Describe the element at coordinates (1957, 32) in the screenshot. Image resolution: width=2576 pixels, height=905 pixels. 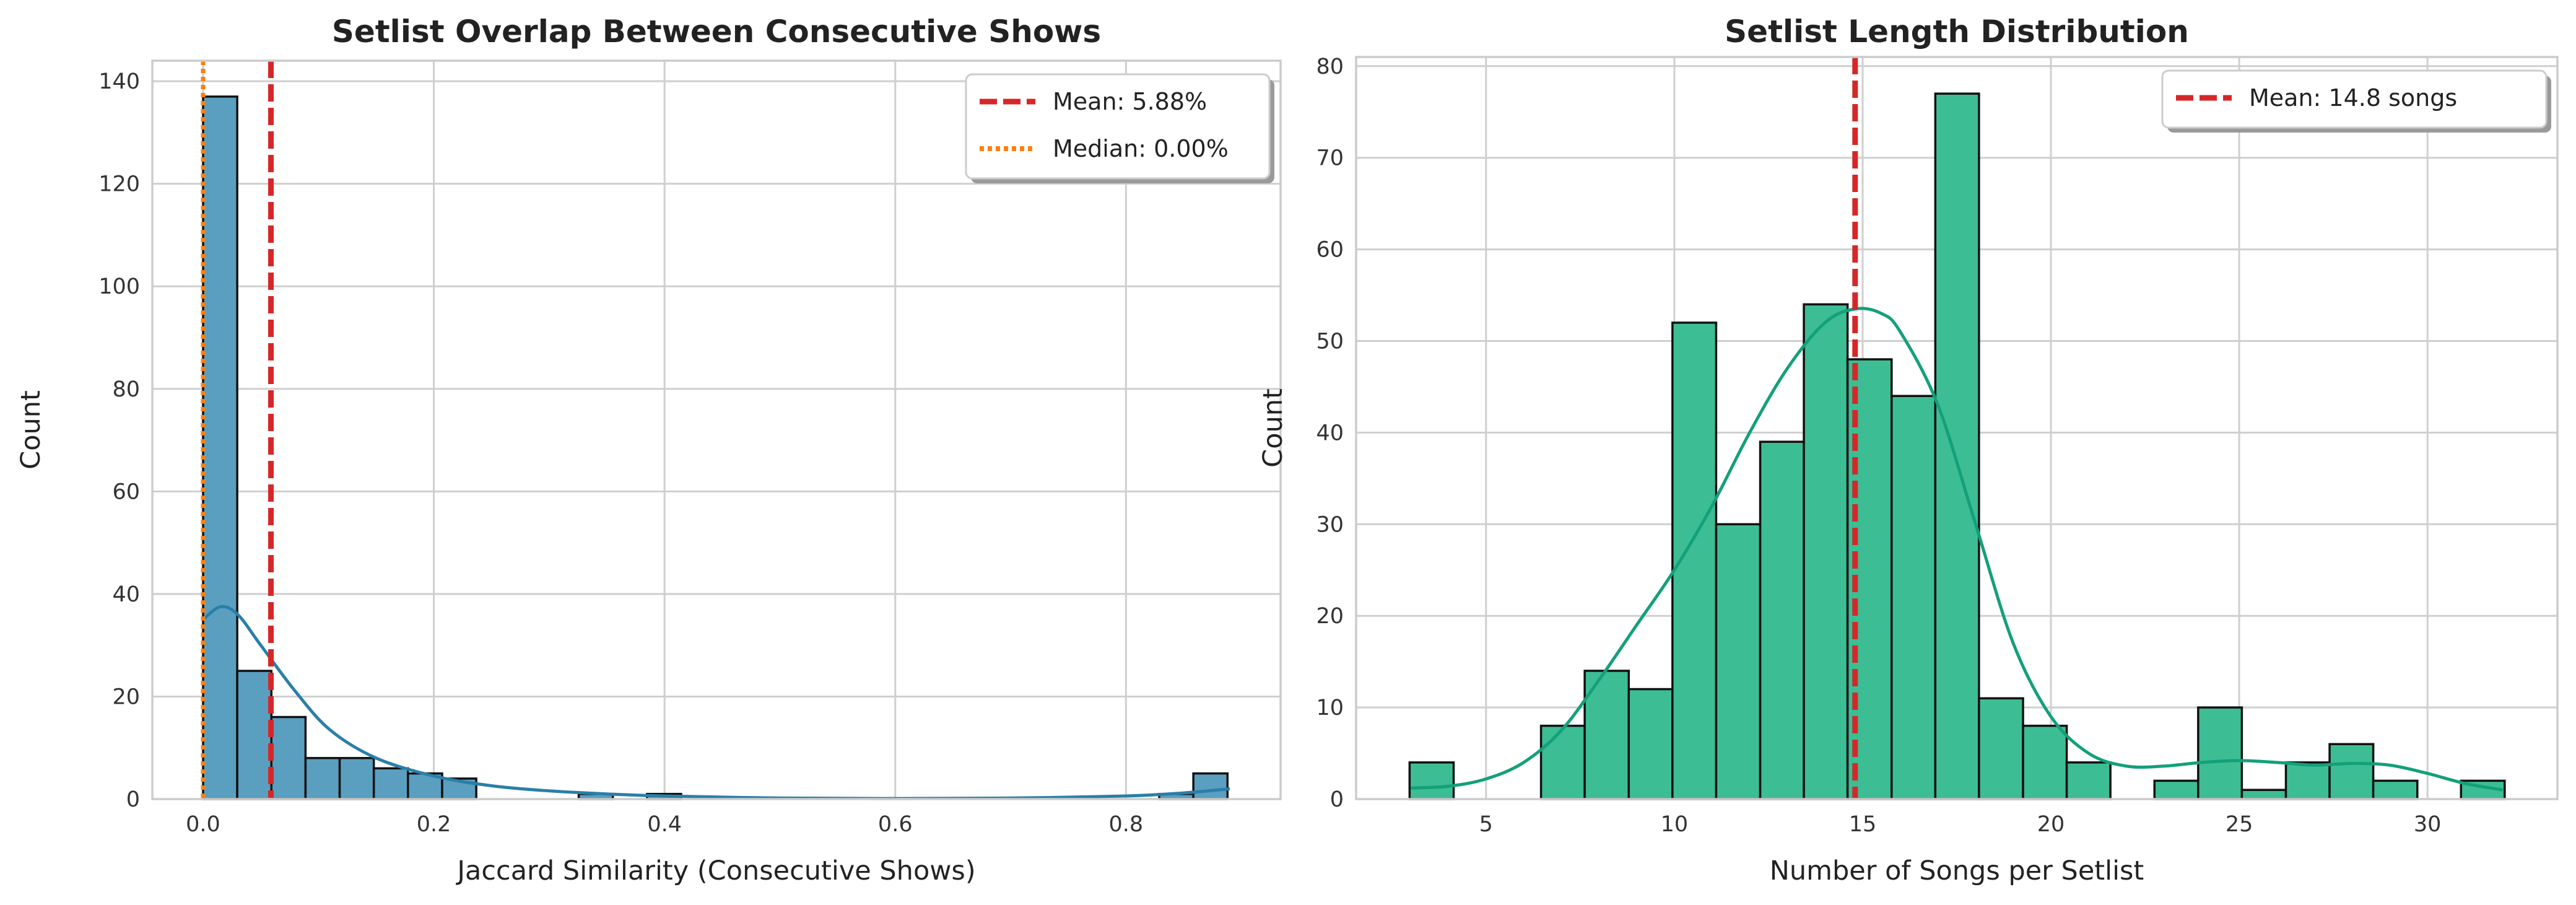
I see `chart-title: Setlist Length Distribution` at that location.